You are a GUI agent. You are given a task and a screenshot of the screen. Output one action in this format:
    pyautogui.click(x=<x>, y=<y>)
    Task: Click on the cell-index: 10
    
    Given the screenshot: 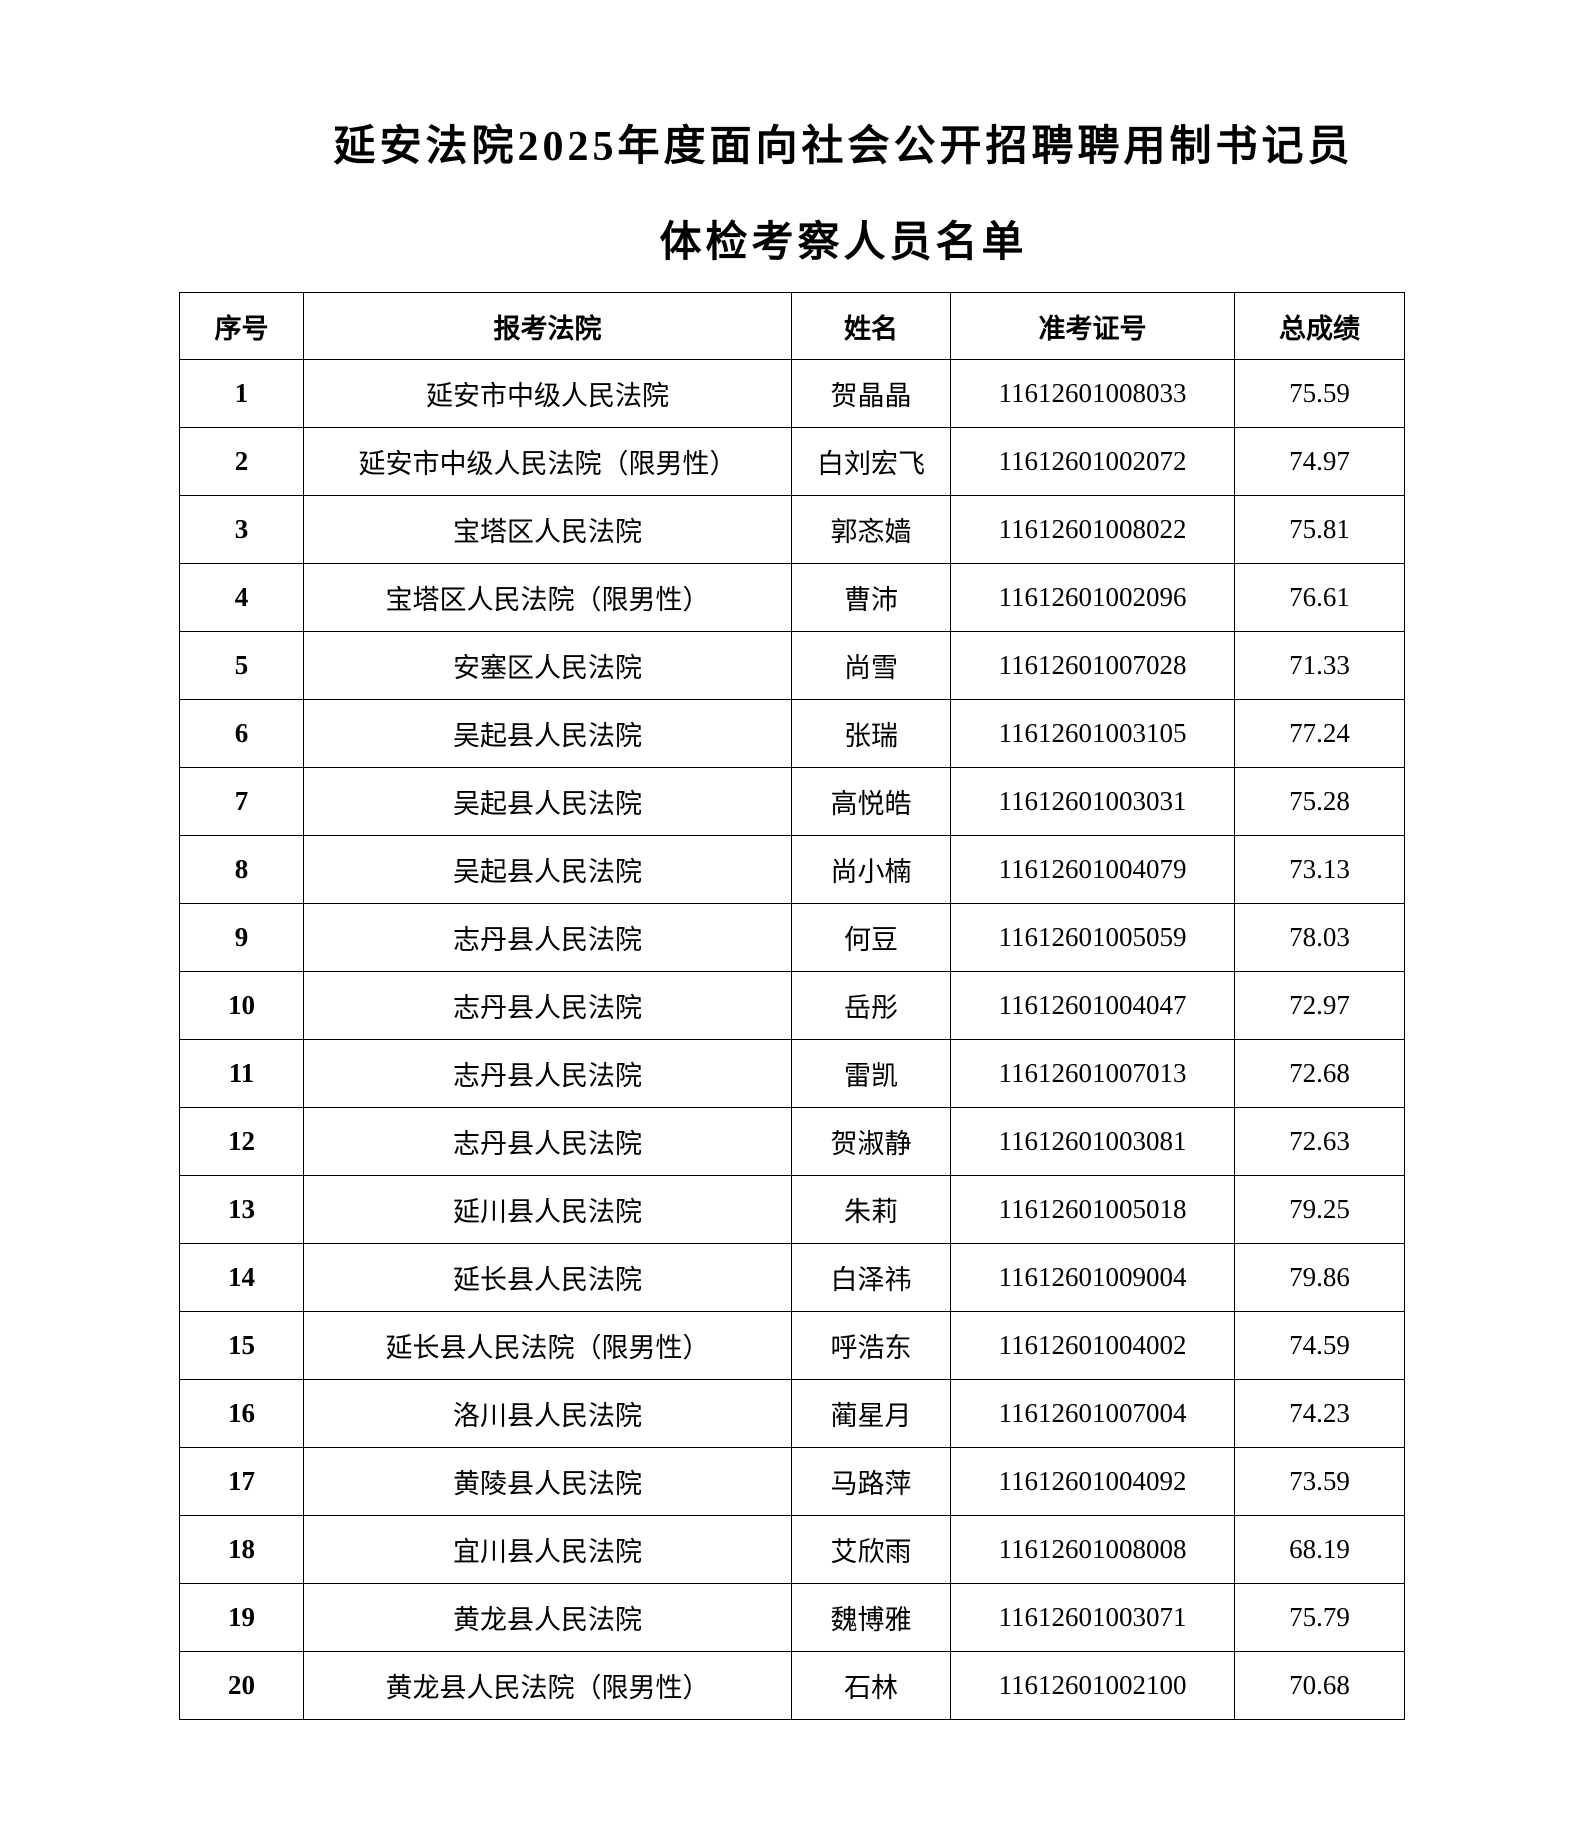 What is the action you would take?
    pyautogui.click(x=241, y=1005)
    